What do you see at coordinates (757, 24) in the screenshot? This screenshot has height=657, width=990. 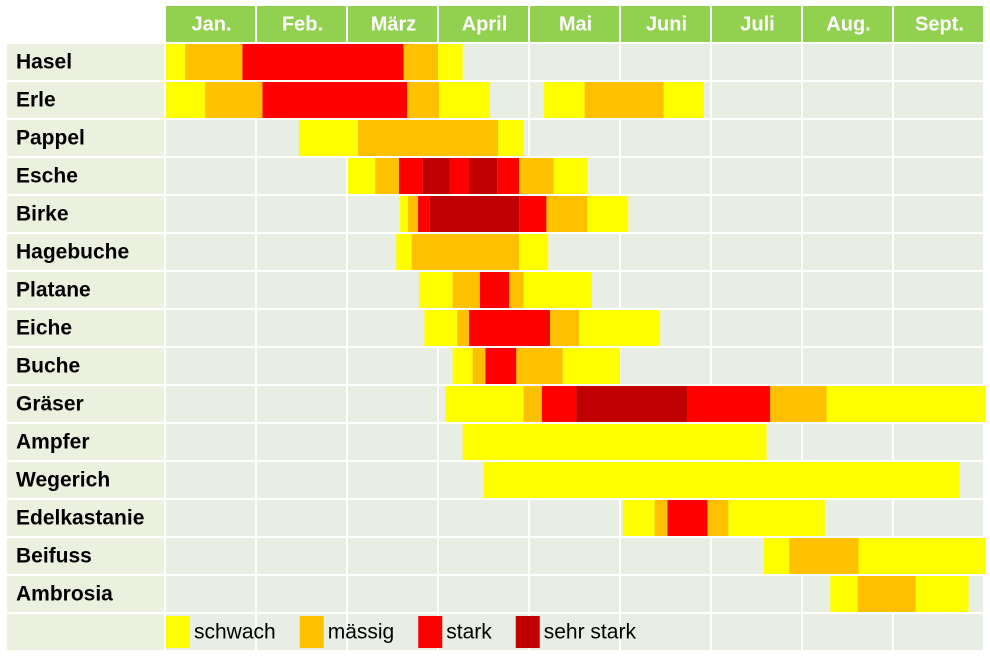 I see `month-label: Juli` at bounding box center [757, 24].